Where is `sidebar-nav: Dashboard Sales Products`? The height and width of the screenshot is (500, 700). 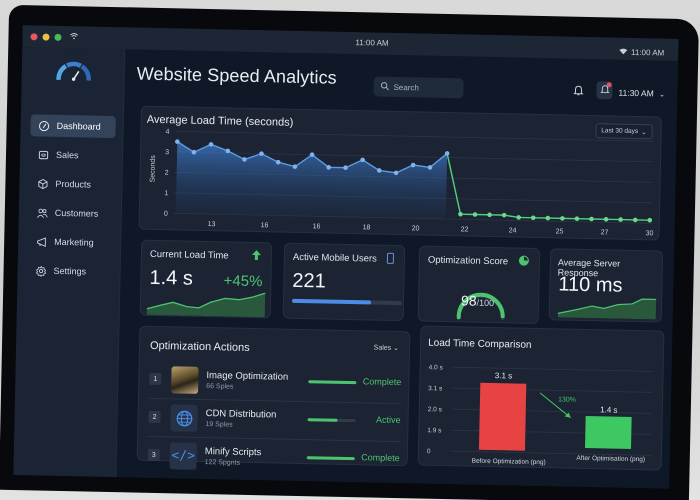 sidebar-nav: Dashboard Sales Products is located at coordinates (71, 202).